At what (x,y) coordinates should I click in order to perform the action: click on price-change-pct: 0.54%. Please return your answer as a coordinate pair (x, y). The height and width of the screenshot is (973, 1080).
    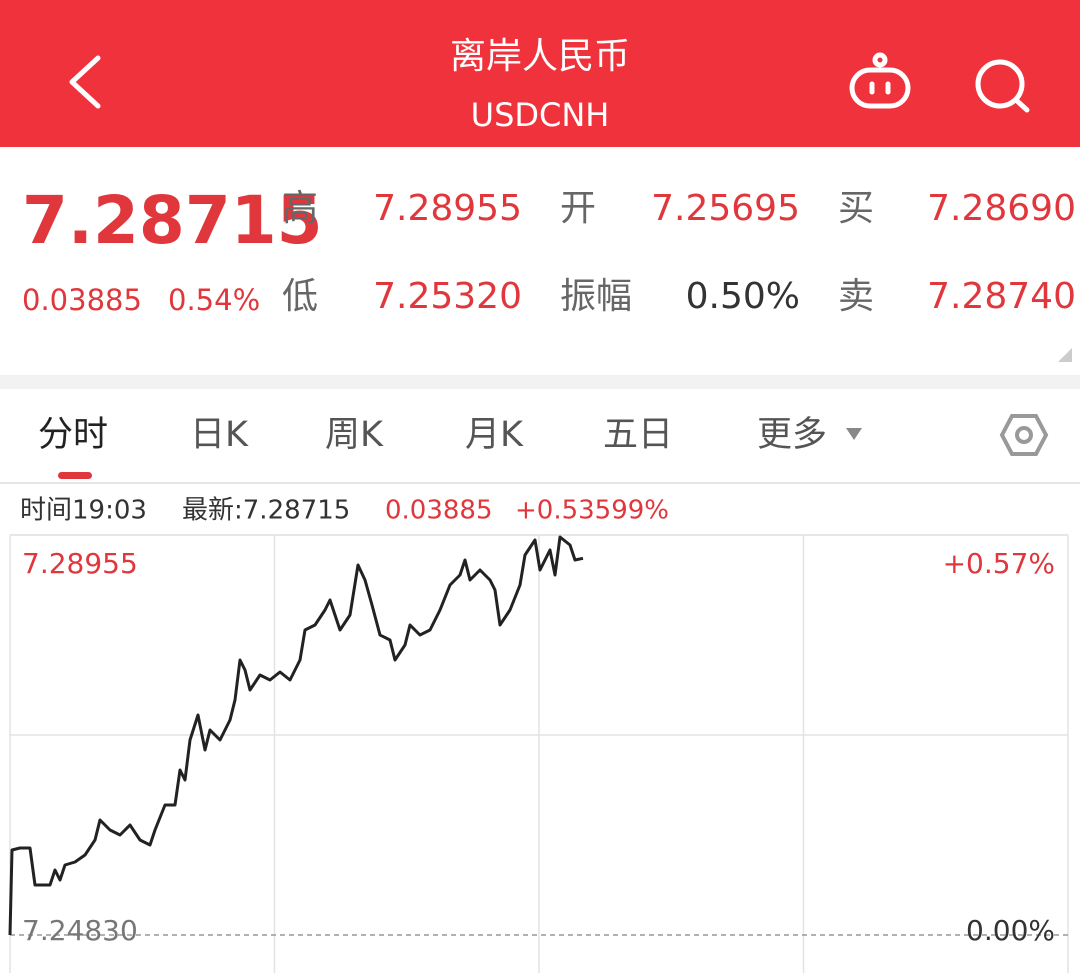
    Looking at the image, I should click on (214, 300).